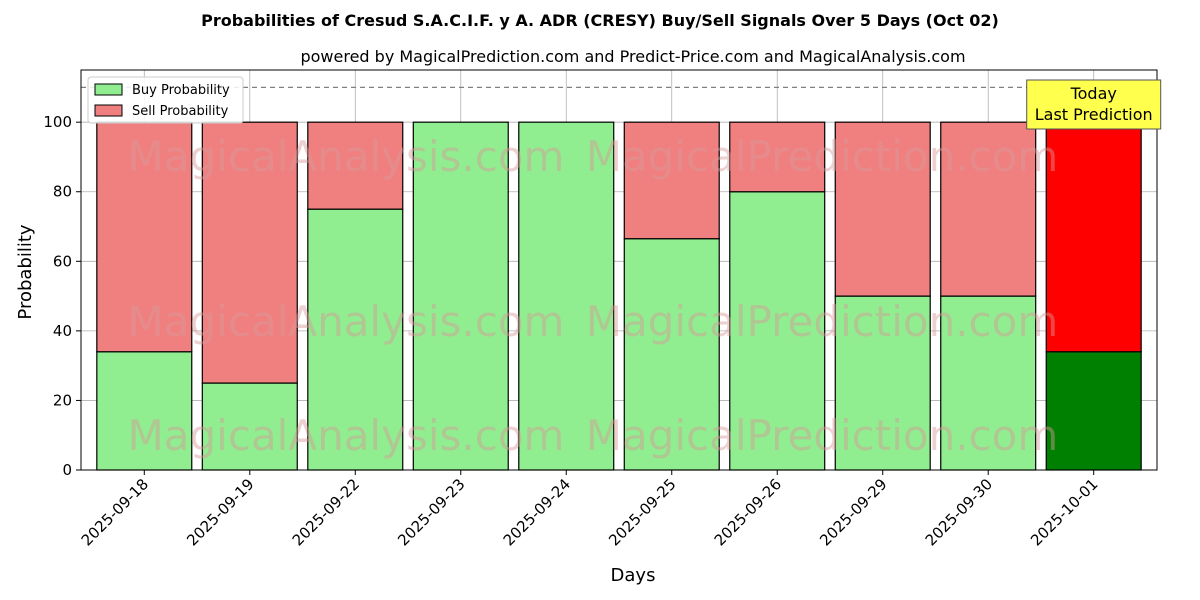 The height and width of the screenshot is (600, 1200). I want to click on annotation-line-1: Last Prediction, so click(1094, 114).